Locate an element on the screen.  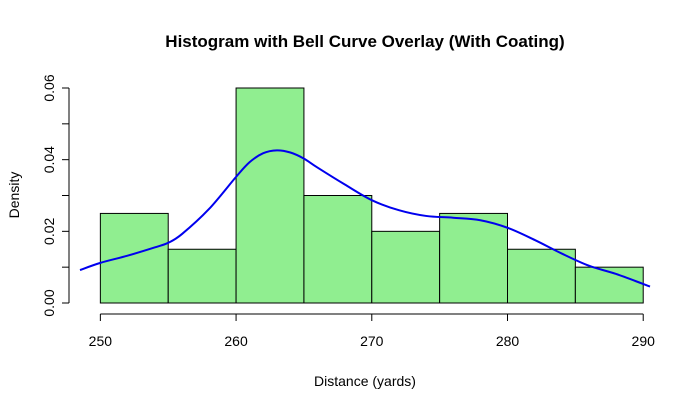
y-axis-label: Density is located at coordinates (14, 195).